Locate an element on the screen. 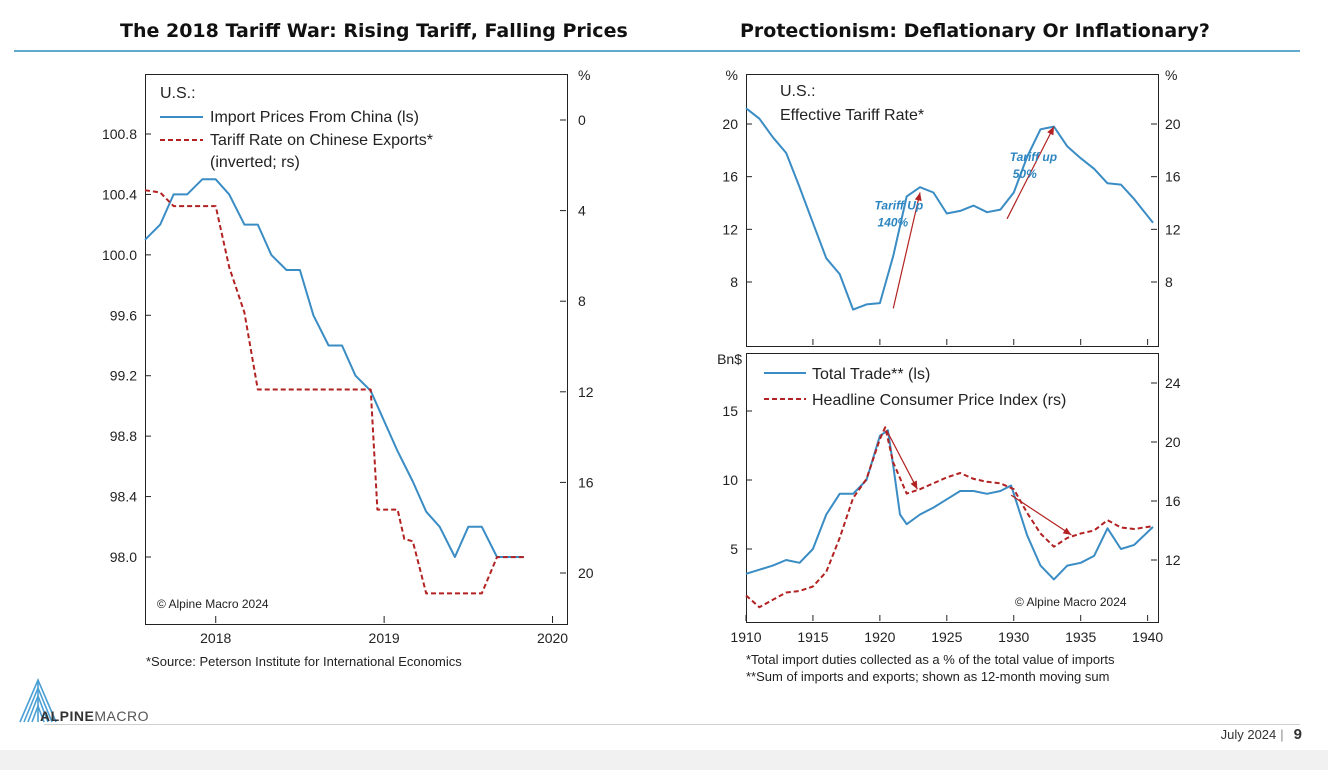 Image resolution: width=1328 pixels, height=770 pixels. footer: July 2024 | 9 is located at coordinates (1261, 734).